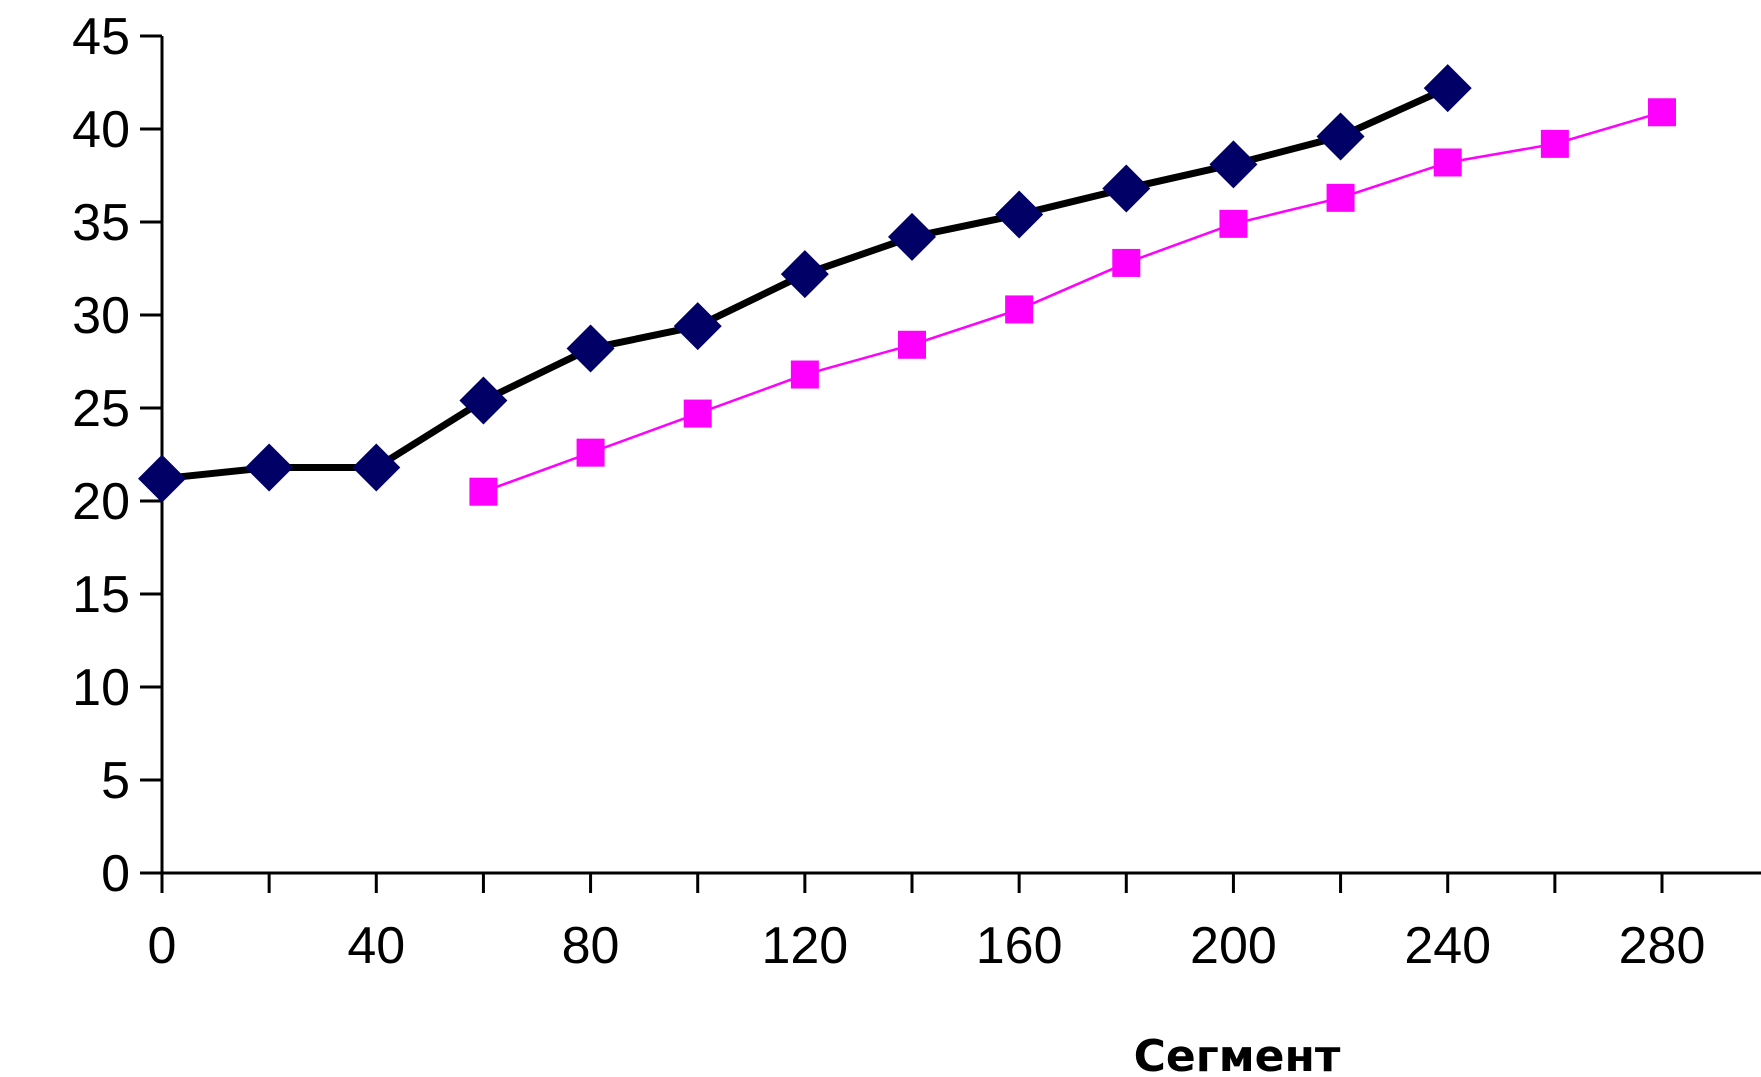  Describe the element at coordinates (115, 874) in the screenshot. I see `y-tick-label: 0` at that location.